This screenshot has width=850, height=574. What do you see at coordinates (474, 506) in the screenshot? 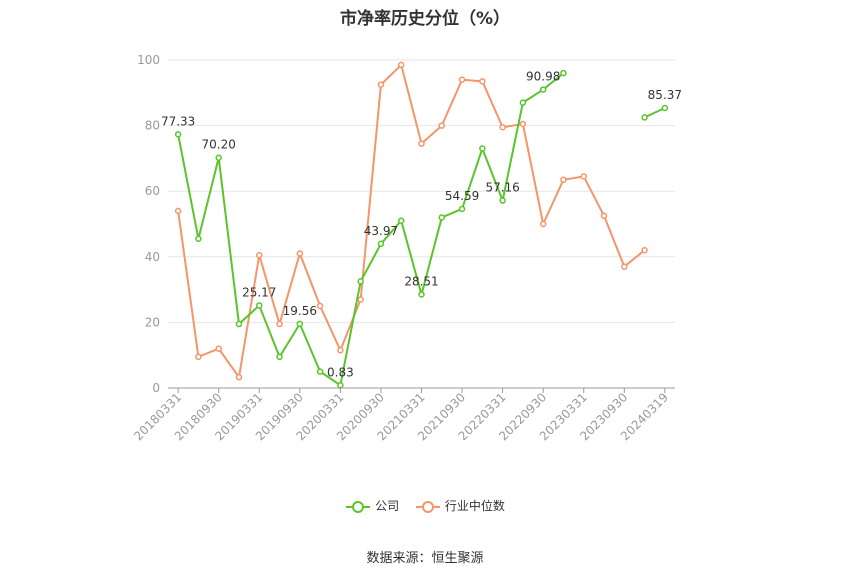
I see `legend-label-industry-median: 行业中位数` at bounding box center [474, 506].